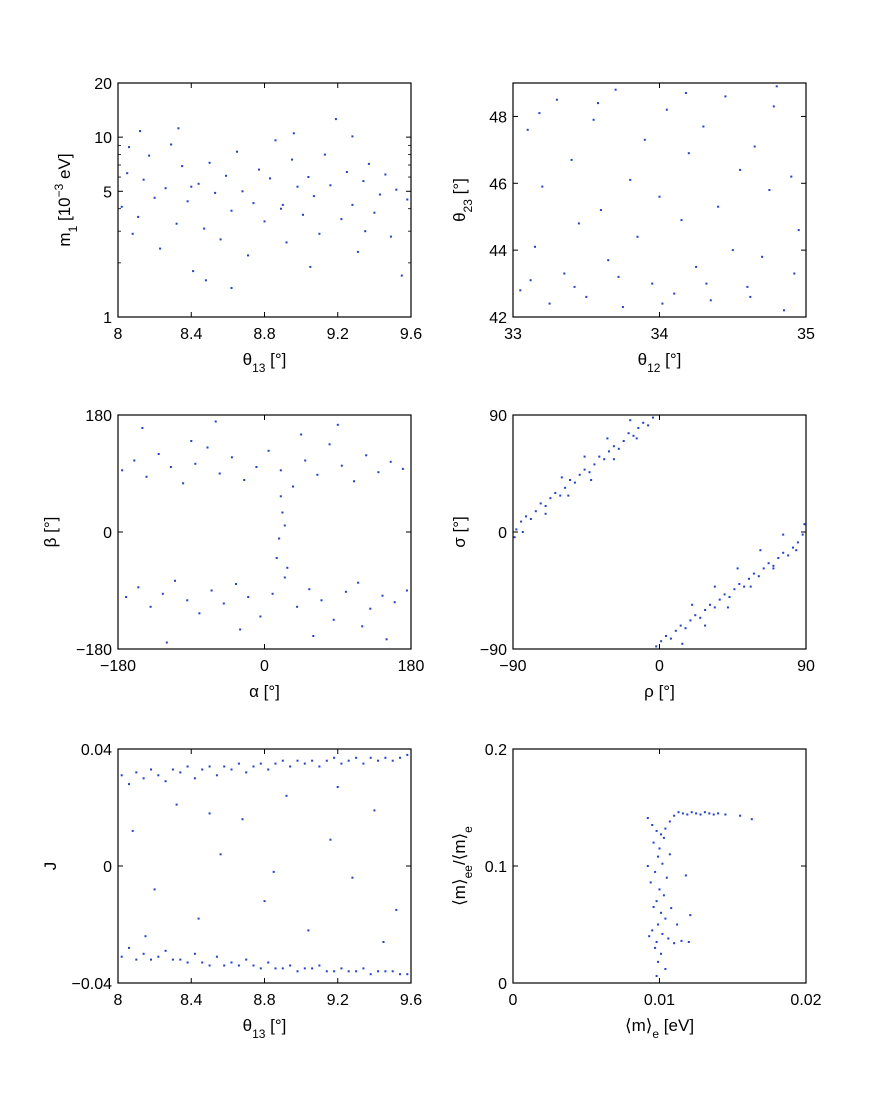 The height and width of the screenshot is (1113, 894). What do you see at coordinates (512, 666) in the screenshot?
I see `x-tick-label: −90` at bounding box center [512, 666].